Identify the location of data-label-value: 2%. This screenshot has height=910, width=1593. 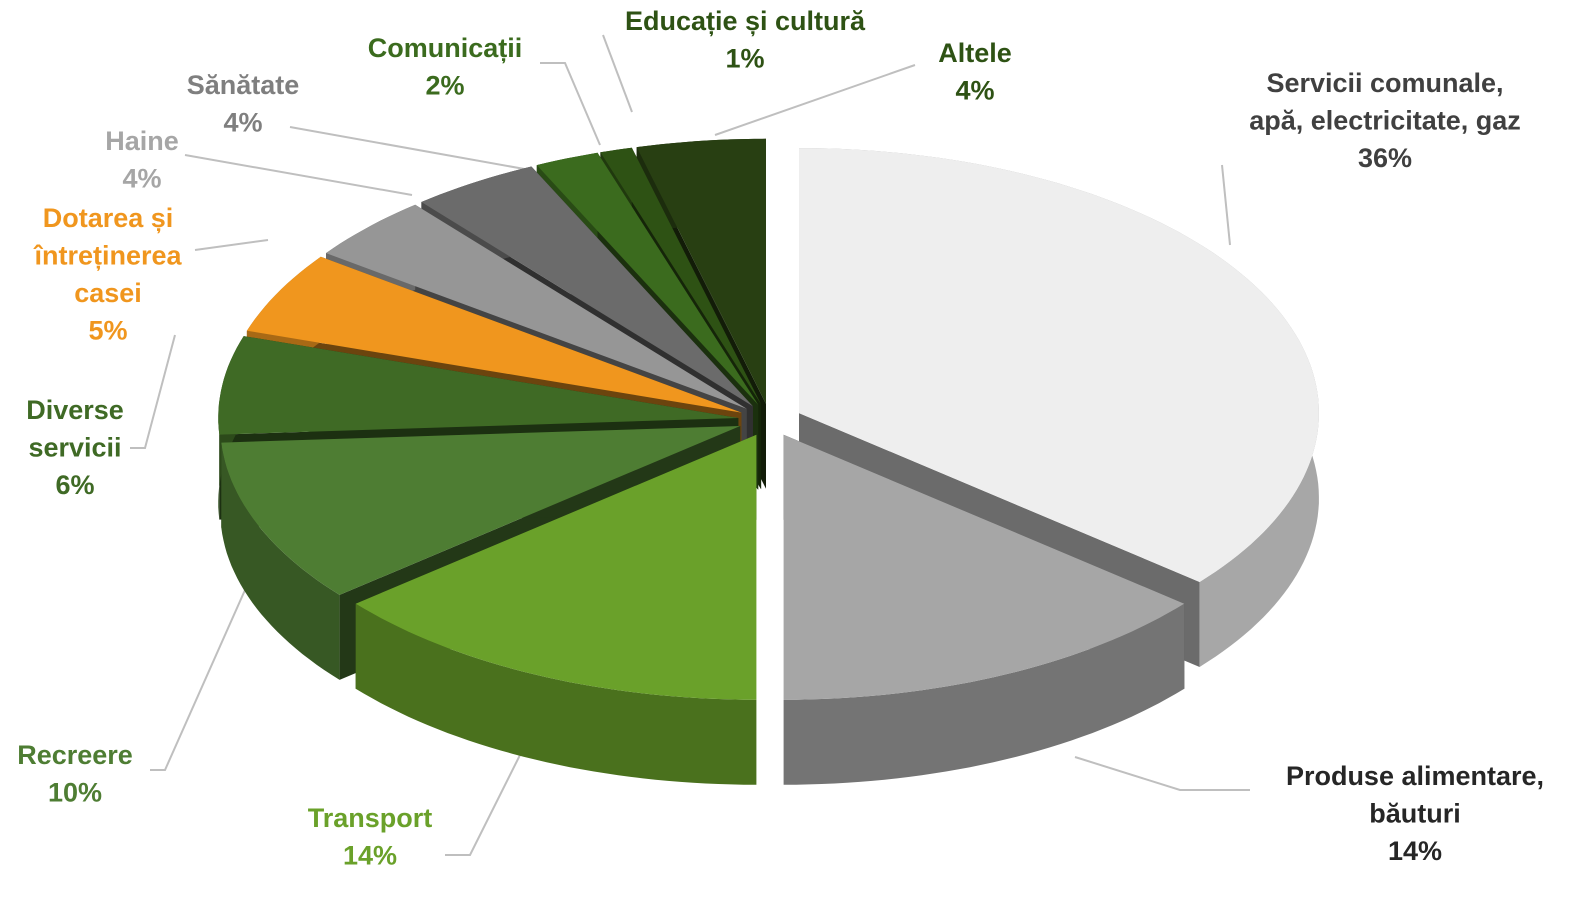
(444, 86).